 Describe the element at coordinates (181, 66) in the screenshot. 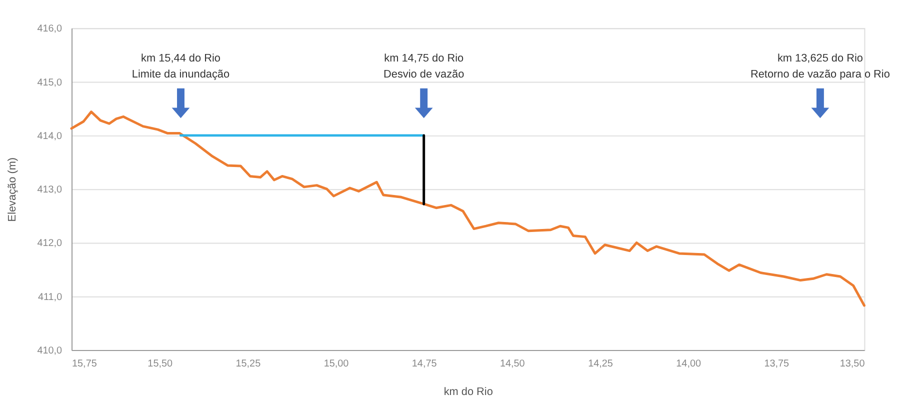

I see `annotation: km 15,44 do Rio Limite da inundação` at that location.